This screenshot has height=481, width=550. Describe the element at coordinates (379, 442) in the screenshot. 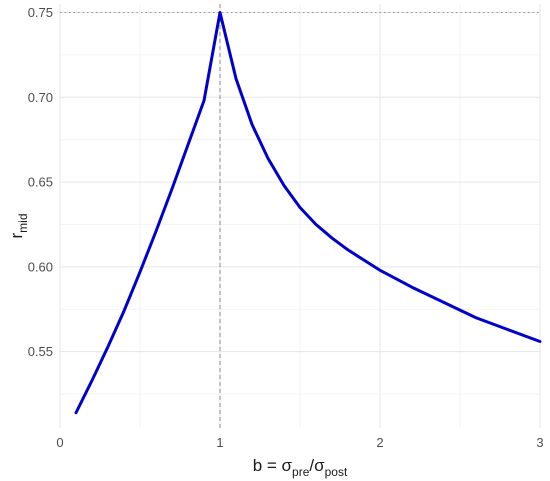

I see `x-tick-label: 2` at that location.